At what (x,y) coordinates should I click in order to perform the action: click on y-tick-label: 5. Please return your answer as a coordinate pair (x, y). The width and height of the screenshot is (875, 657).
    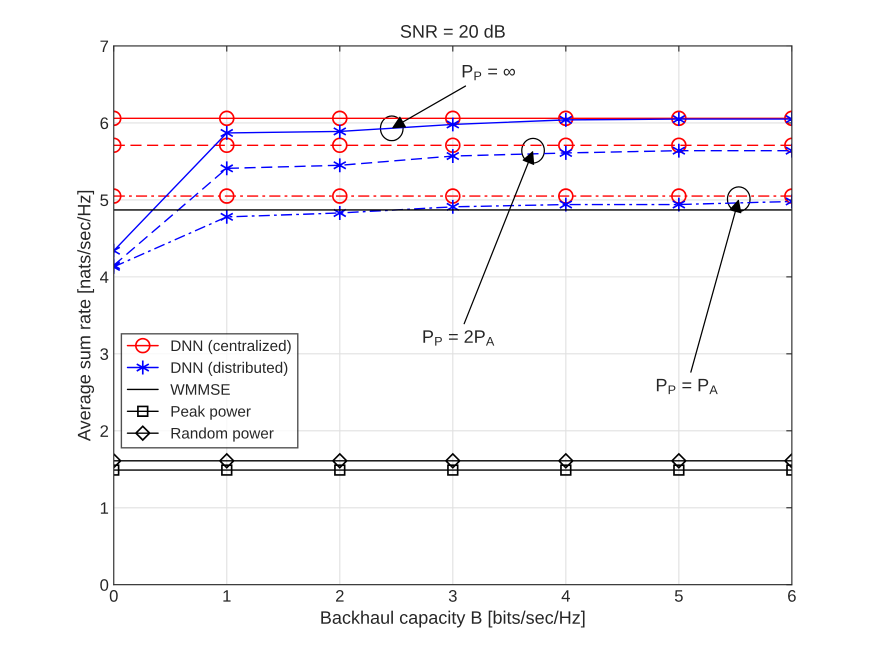
    Looking at the image, I should click on (104, 200).